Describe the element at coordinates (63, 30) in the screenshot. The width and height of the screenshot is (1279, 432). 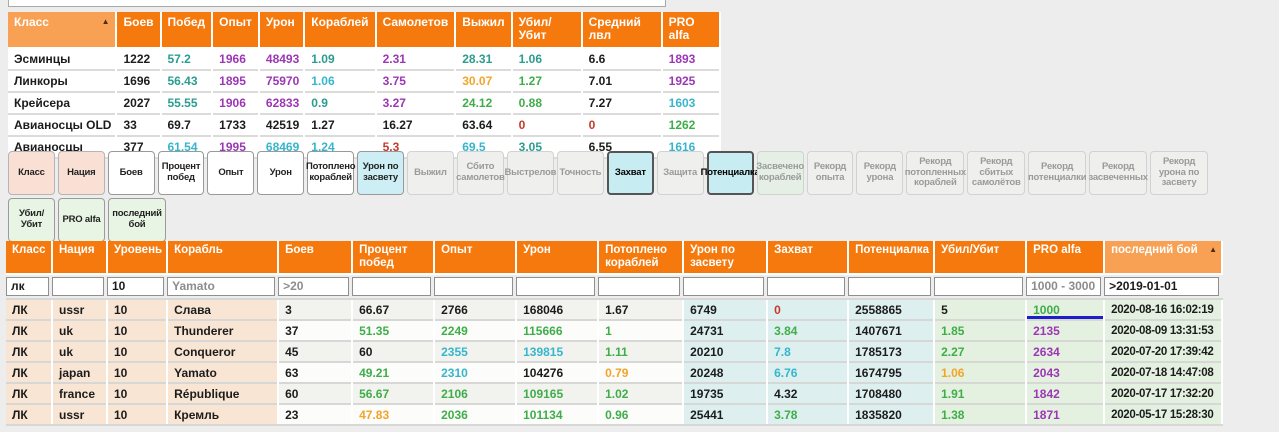
I see `summary-column-header: Класс ▲` at that location.